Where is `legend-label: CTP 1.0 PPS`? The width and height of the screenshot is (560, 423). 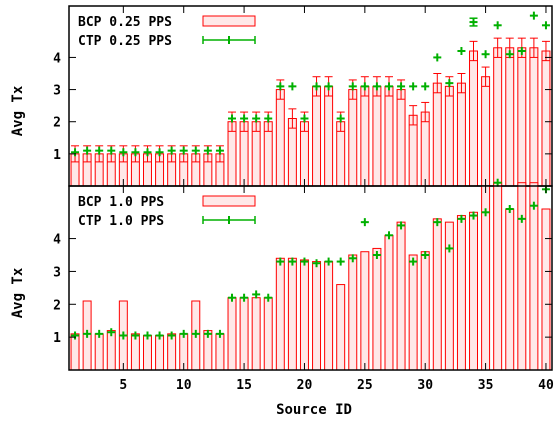 legend-label: CTP 1.0 PPS is located at coordinates (121, 221).